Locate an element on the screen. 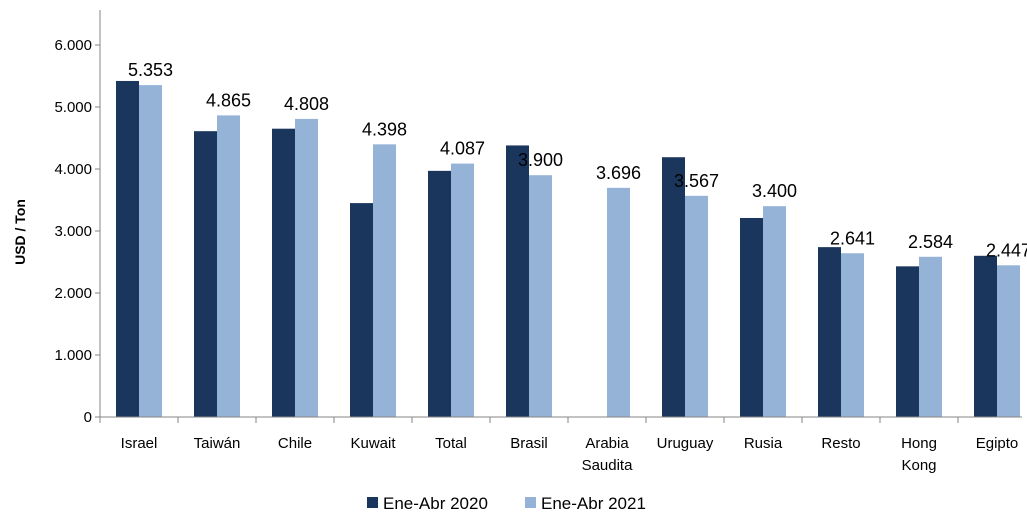 The width and height of the screenshot is (1027, 528). data-label-2021: 2.447 is located at coordinates (1006, 250).